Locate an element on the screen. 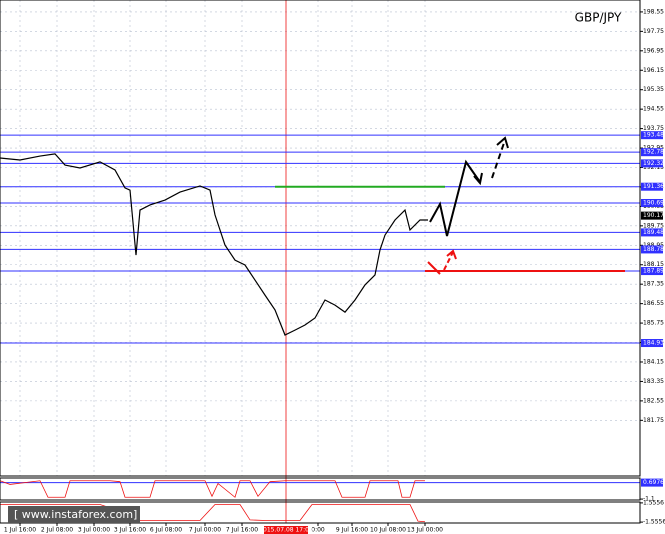  level-label: 192.78 is located at coordinates (653, 152).